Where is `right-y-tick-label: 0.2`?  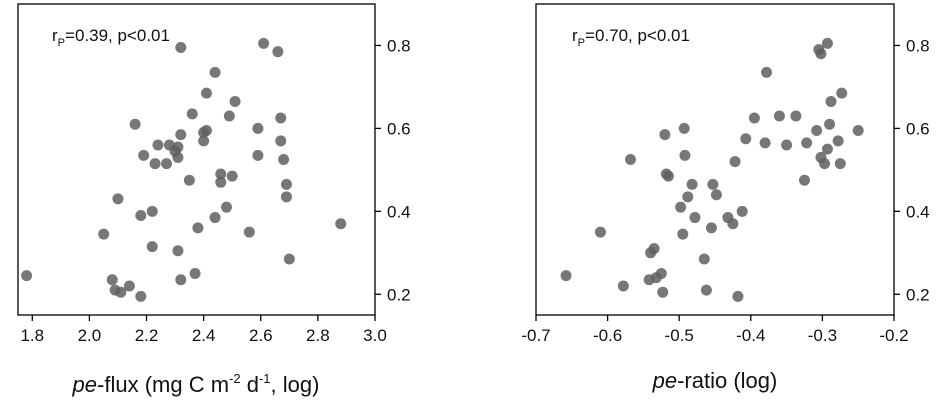 right-y-tick-label: 0.2 is located at coordinates (918, 294).